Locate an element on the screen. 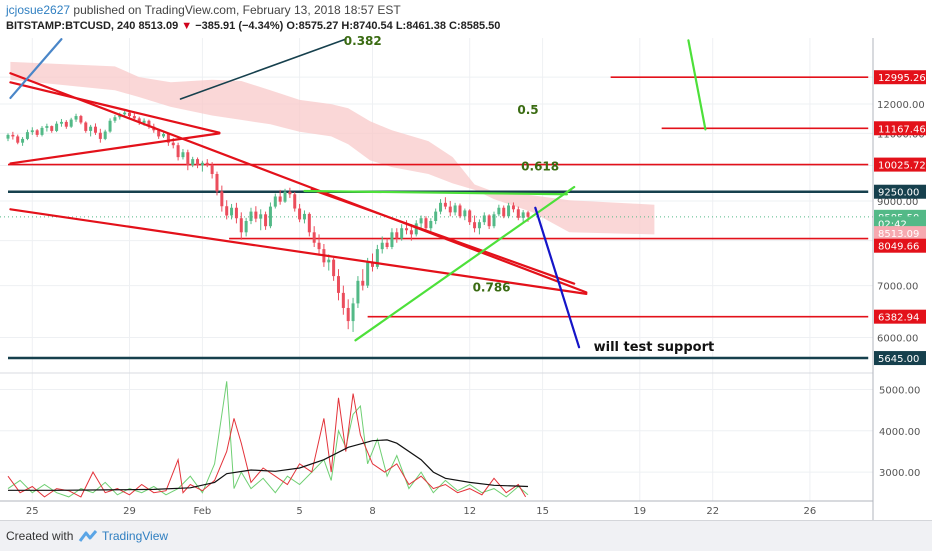  price-label-text: 11167.46 is located at coordinates (902, 129).